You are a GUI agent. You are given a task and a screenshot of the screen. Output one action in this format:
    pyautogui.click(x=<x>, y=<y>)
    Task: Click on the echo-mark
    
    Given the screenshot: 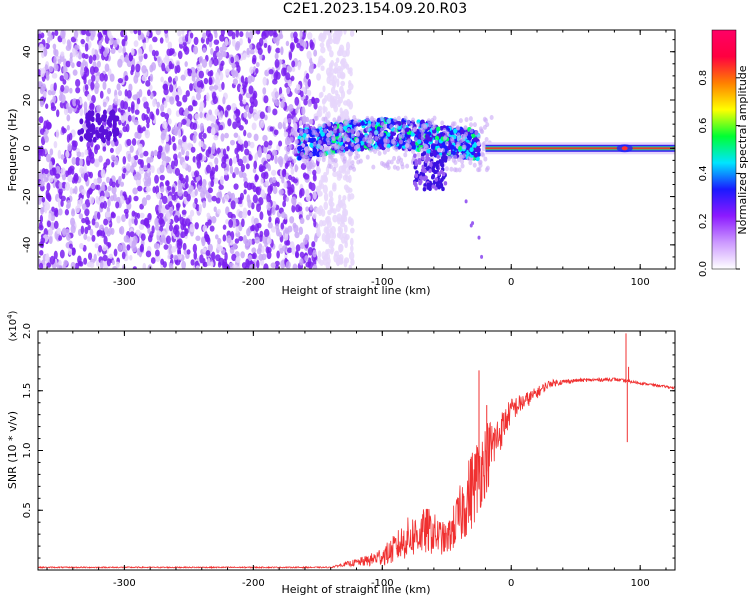 What is the action you would take?
    pyautogui.click(x=460, y=148)
    